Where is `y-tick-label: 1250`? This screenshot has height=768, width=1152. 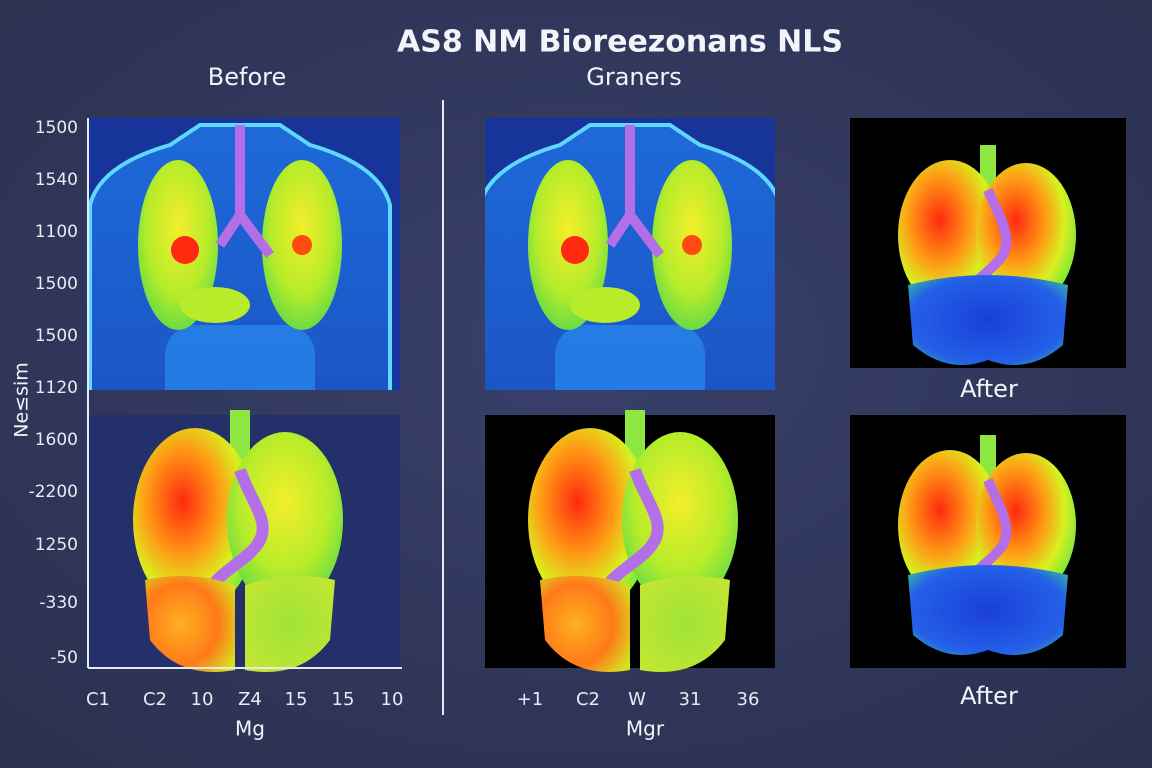 y-tick-label: 1250 is located at coordinates (56, 545).